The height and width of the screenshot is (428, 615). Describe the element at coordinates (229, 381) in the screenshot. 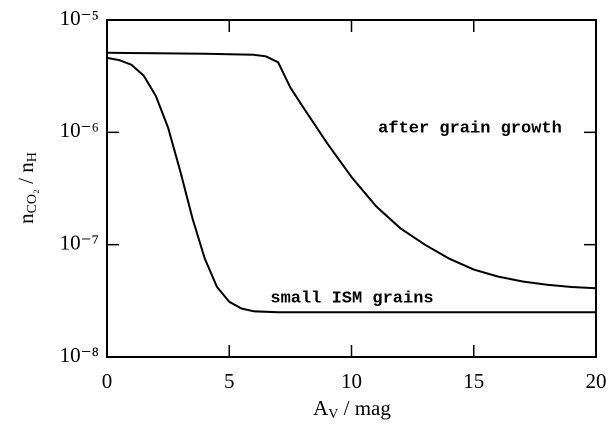

I see `x-tick-label: 5` at that location.